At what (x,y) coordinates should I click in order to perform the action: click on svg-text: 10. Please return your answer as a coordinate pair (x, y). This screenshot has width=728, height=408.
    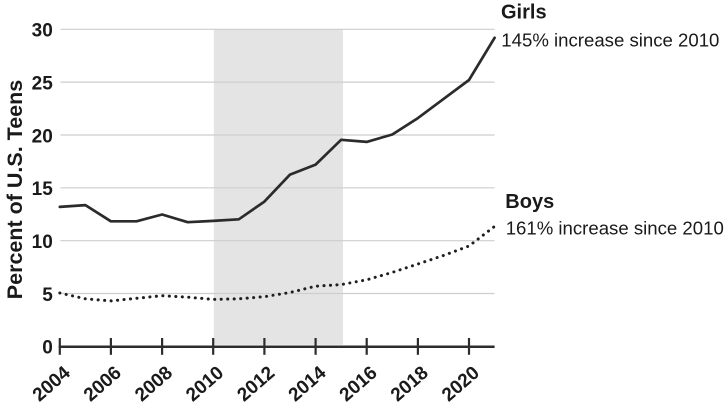
    Looking at the image, I should click on (42, 242).